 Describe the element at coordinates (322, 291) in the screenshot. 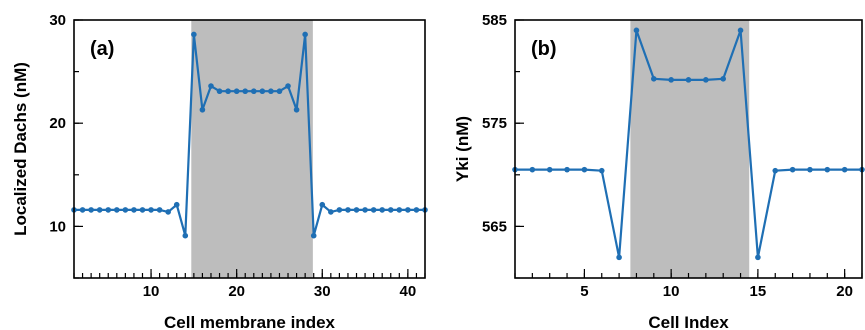

I see `x-tick-label: 30` at that location.